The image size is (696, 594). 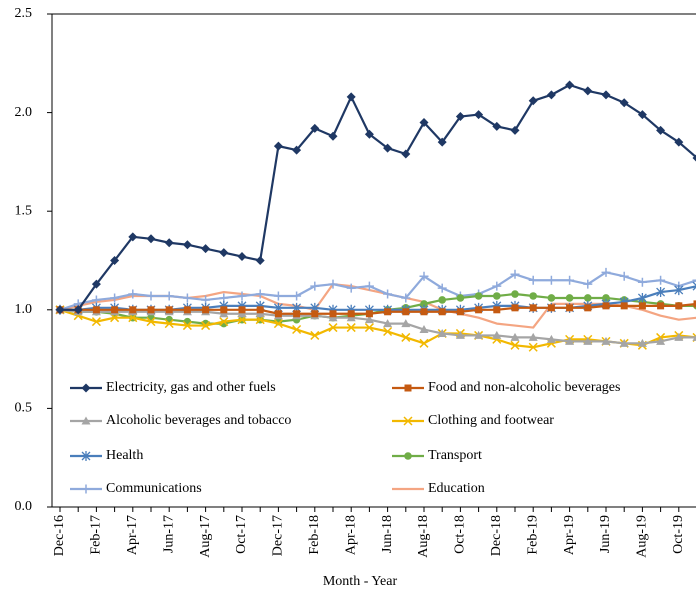 What do you see at coordinates (496, 535) in the screenshot?
I see `x-tick-label: Dec-18` at bounding box center [496, 535].